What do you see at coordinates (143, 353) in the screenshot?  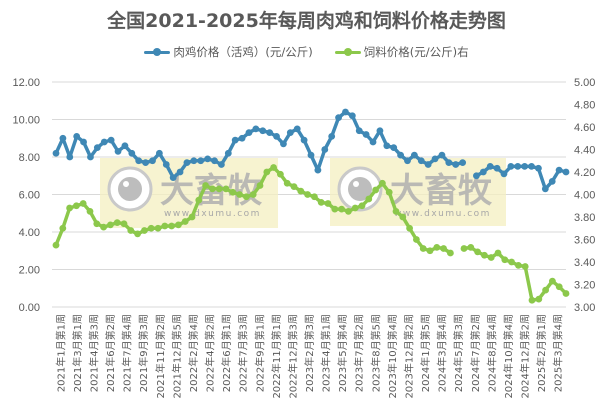 I see `x-tick: 2021年9月第3周` at bounding box center [143, 353].